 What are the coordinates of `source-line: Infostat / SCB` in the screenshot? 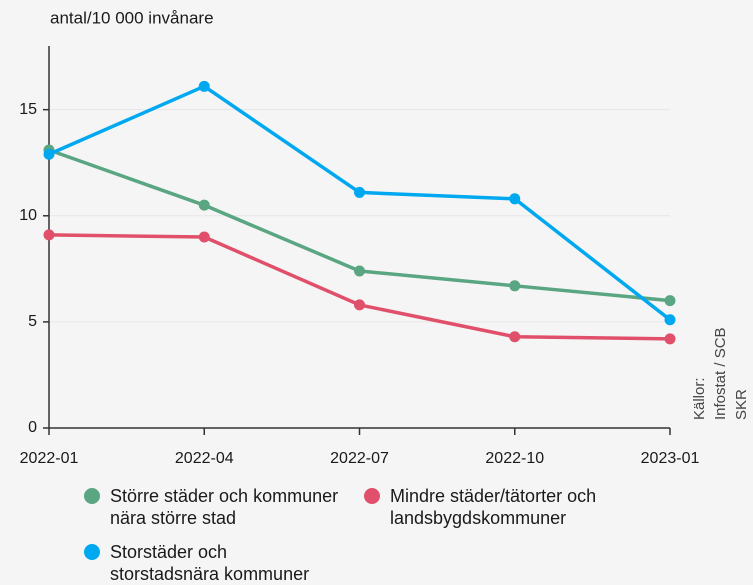 It's located at (720, 373).